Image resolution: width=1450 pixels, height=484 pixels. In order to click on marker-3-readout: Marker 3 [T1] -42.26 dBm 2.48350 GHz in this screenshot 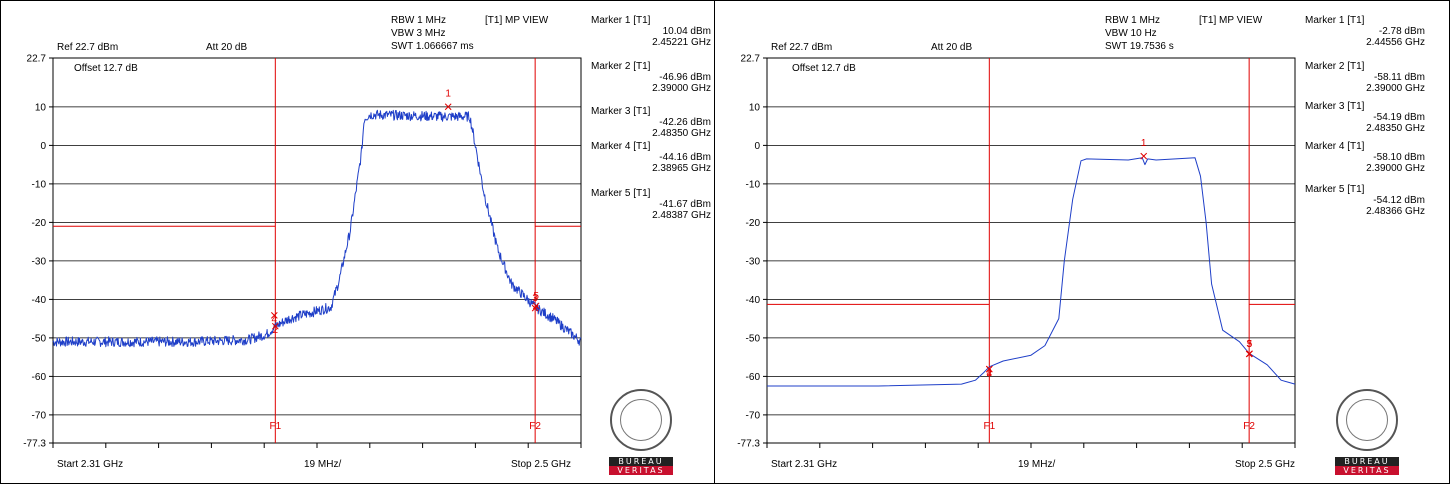, I will do `click(651, 122)`.